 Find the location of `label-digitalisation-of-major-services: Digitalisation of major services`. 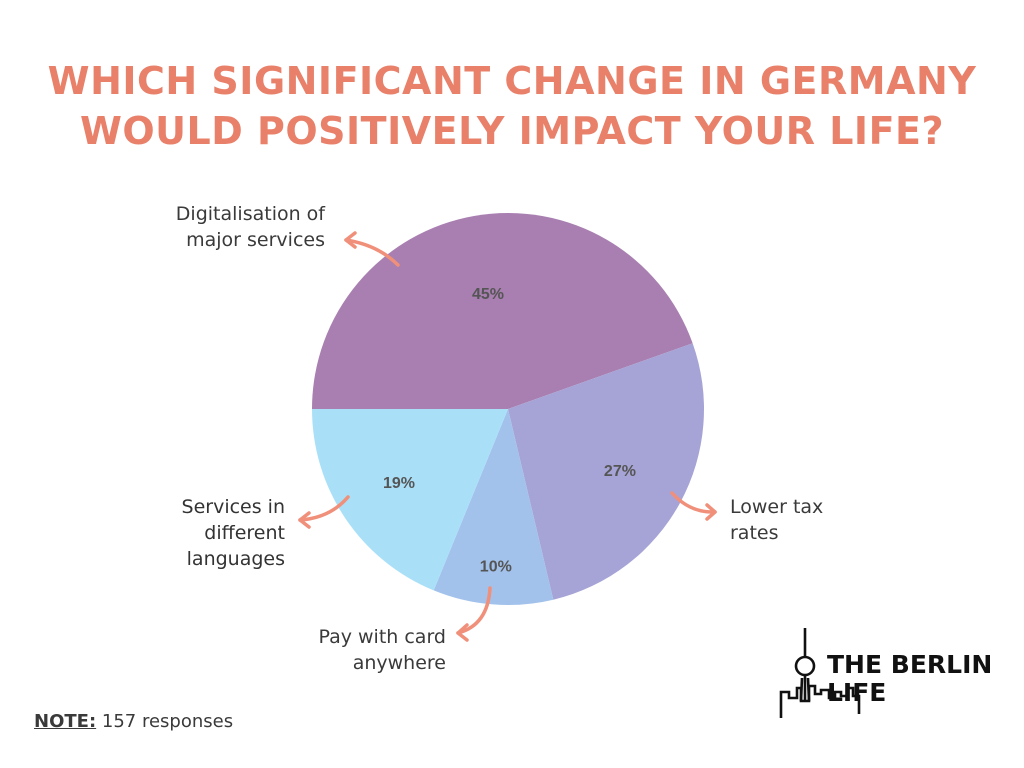

label-digitalisation-of-major-services: Digitalisation of major services is located at coordinates (222, 227).